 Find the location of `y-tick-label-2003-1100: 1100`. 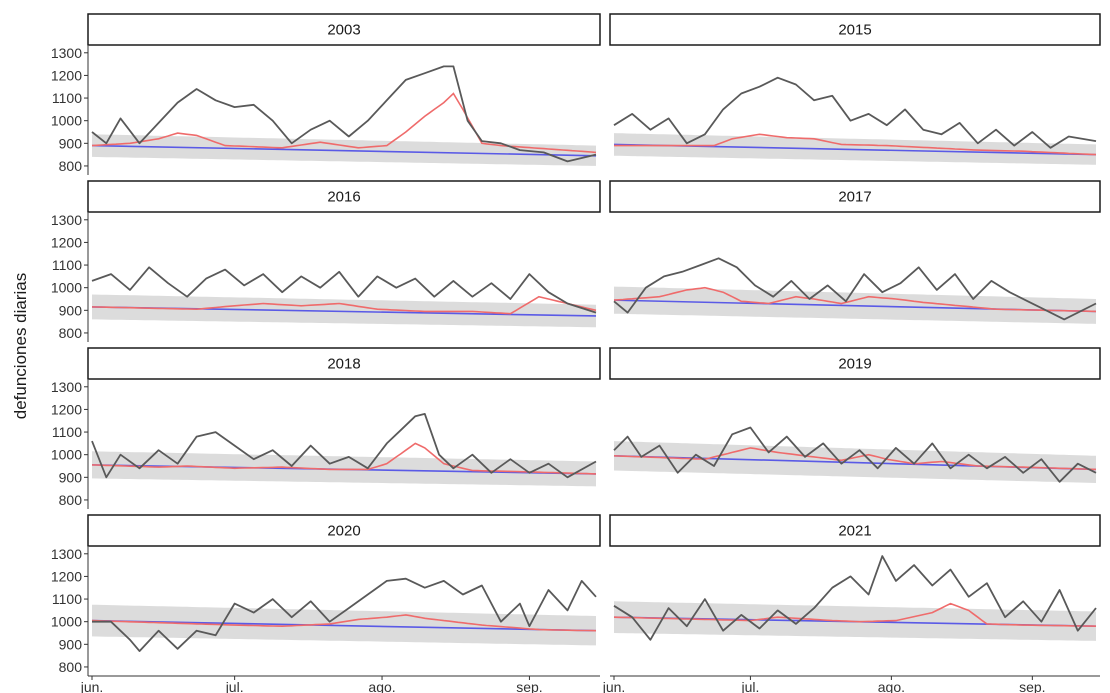

y-tick-label-2003-1100: 1100 is located at coordinates (67, 98).